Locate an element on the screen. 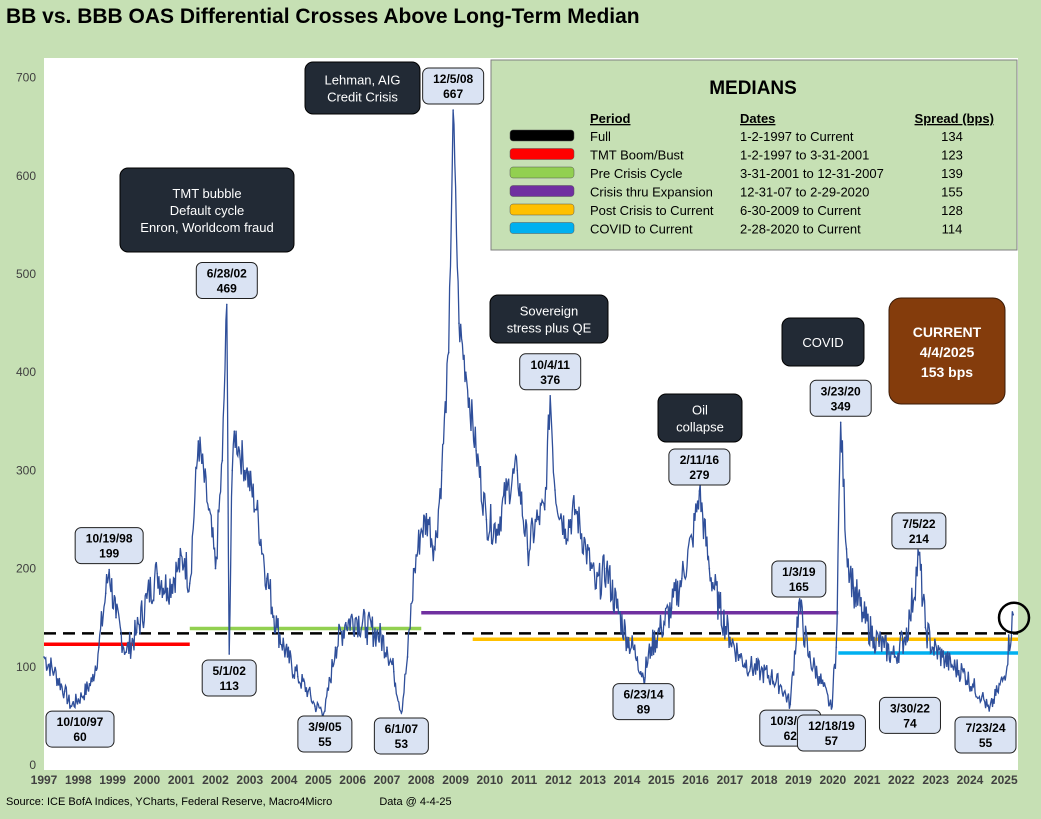 The image size is (1041, 819). annotation-value: 667 is located at coordinates (453, 94).